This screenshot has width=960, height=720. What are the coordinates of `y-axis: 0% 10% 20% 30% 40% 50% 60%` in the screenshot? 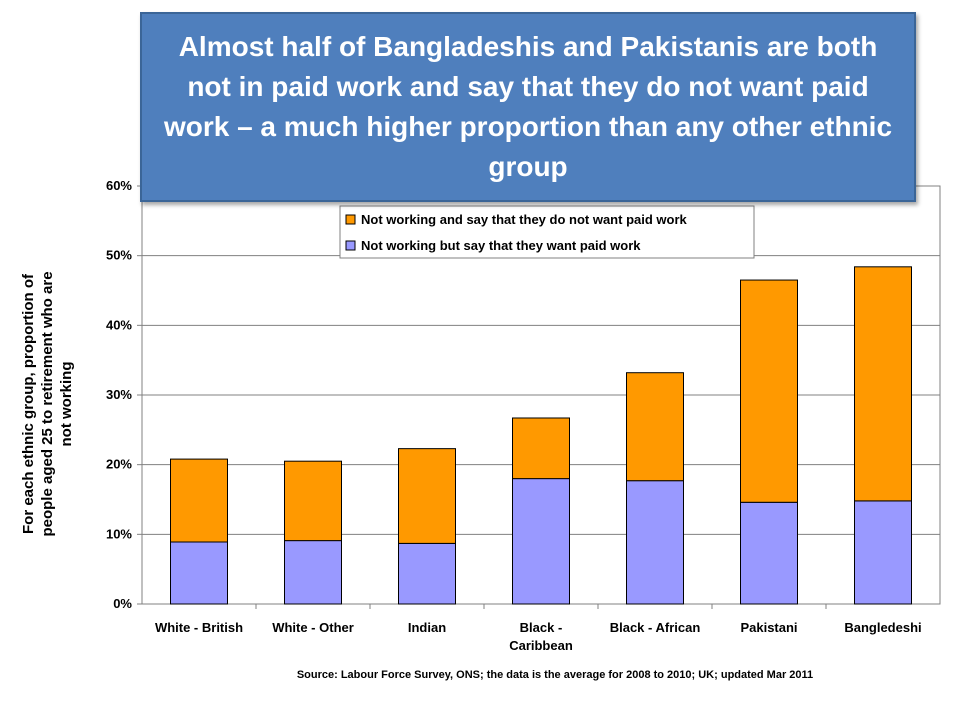 It's located at (124, 394).